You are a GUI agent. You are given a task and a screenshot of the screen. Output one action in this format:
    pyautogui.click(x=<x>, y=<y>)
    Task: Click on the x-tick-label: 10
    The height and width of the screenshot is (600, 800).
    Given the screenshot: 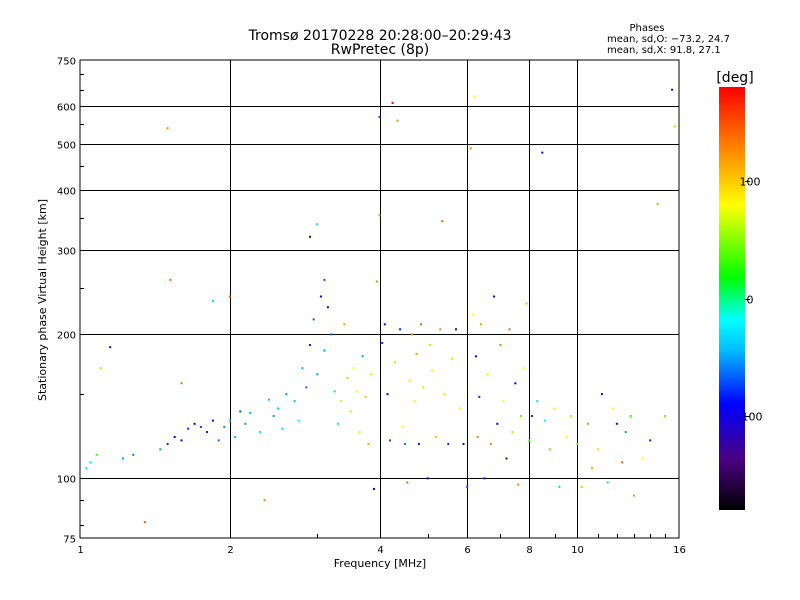 What is the action you would take?
    pyautogui.click(x=577, y=550)
    